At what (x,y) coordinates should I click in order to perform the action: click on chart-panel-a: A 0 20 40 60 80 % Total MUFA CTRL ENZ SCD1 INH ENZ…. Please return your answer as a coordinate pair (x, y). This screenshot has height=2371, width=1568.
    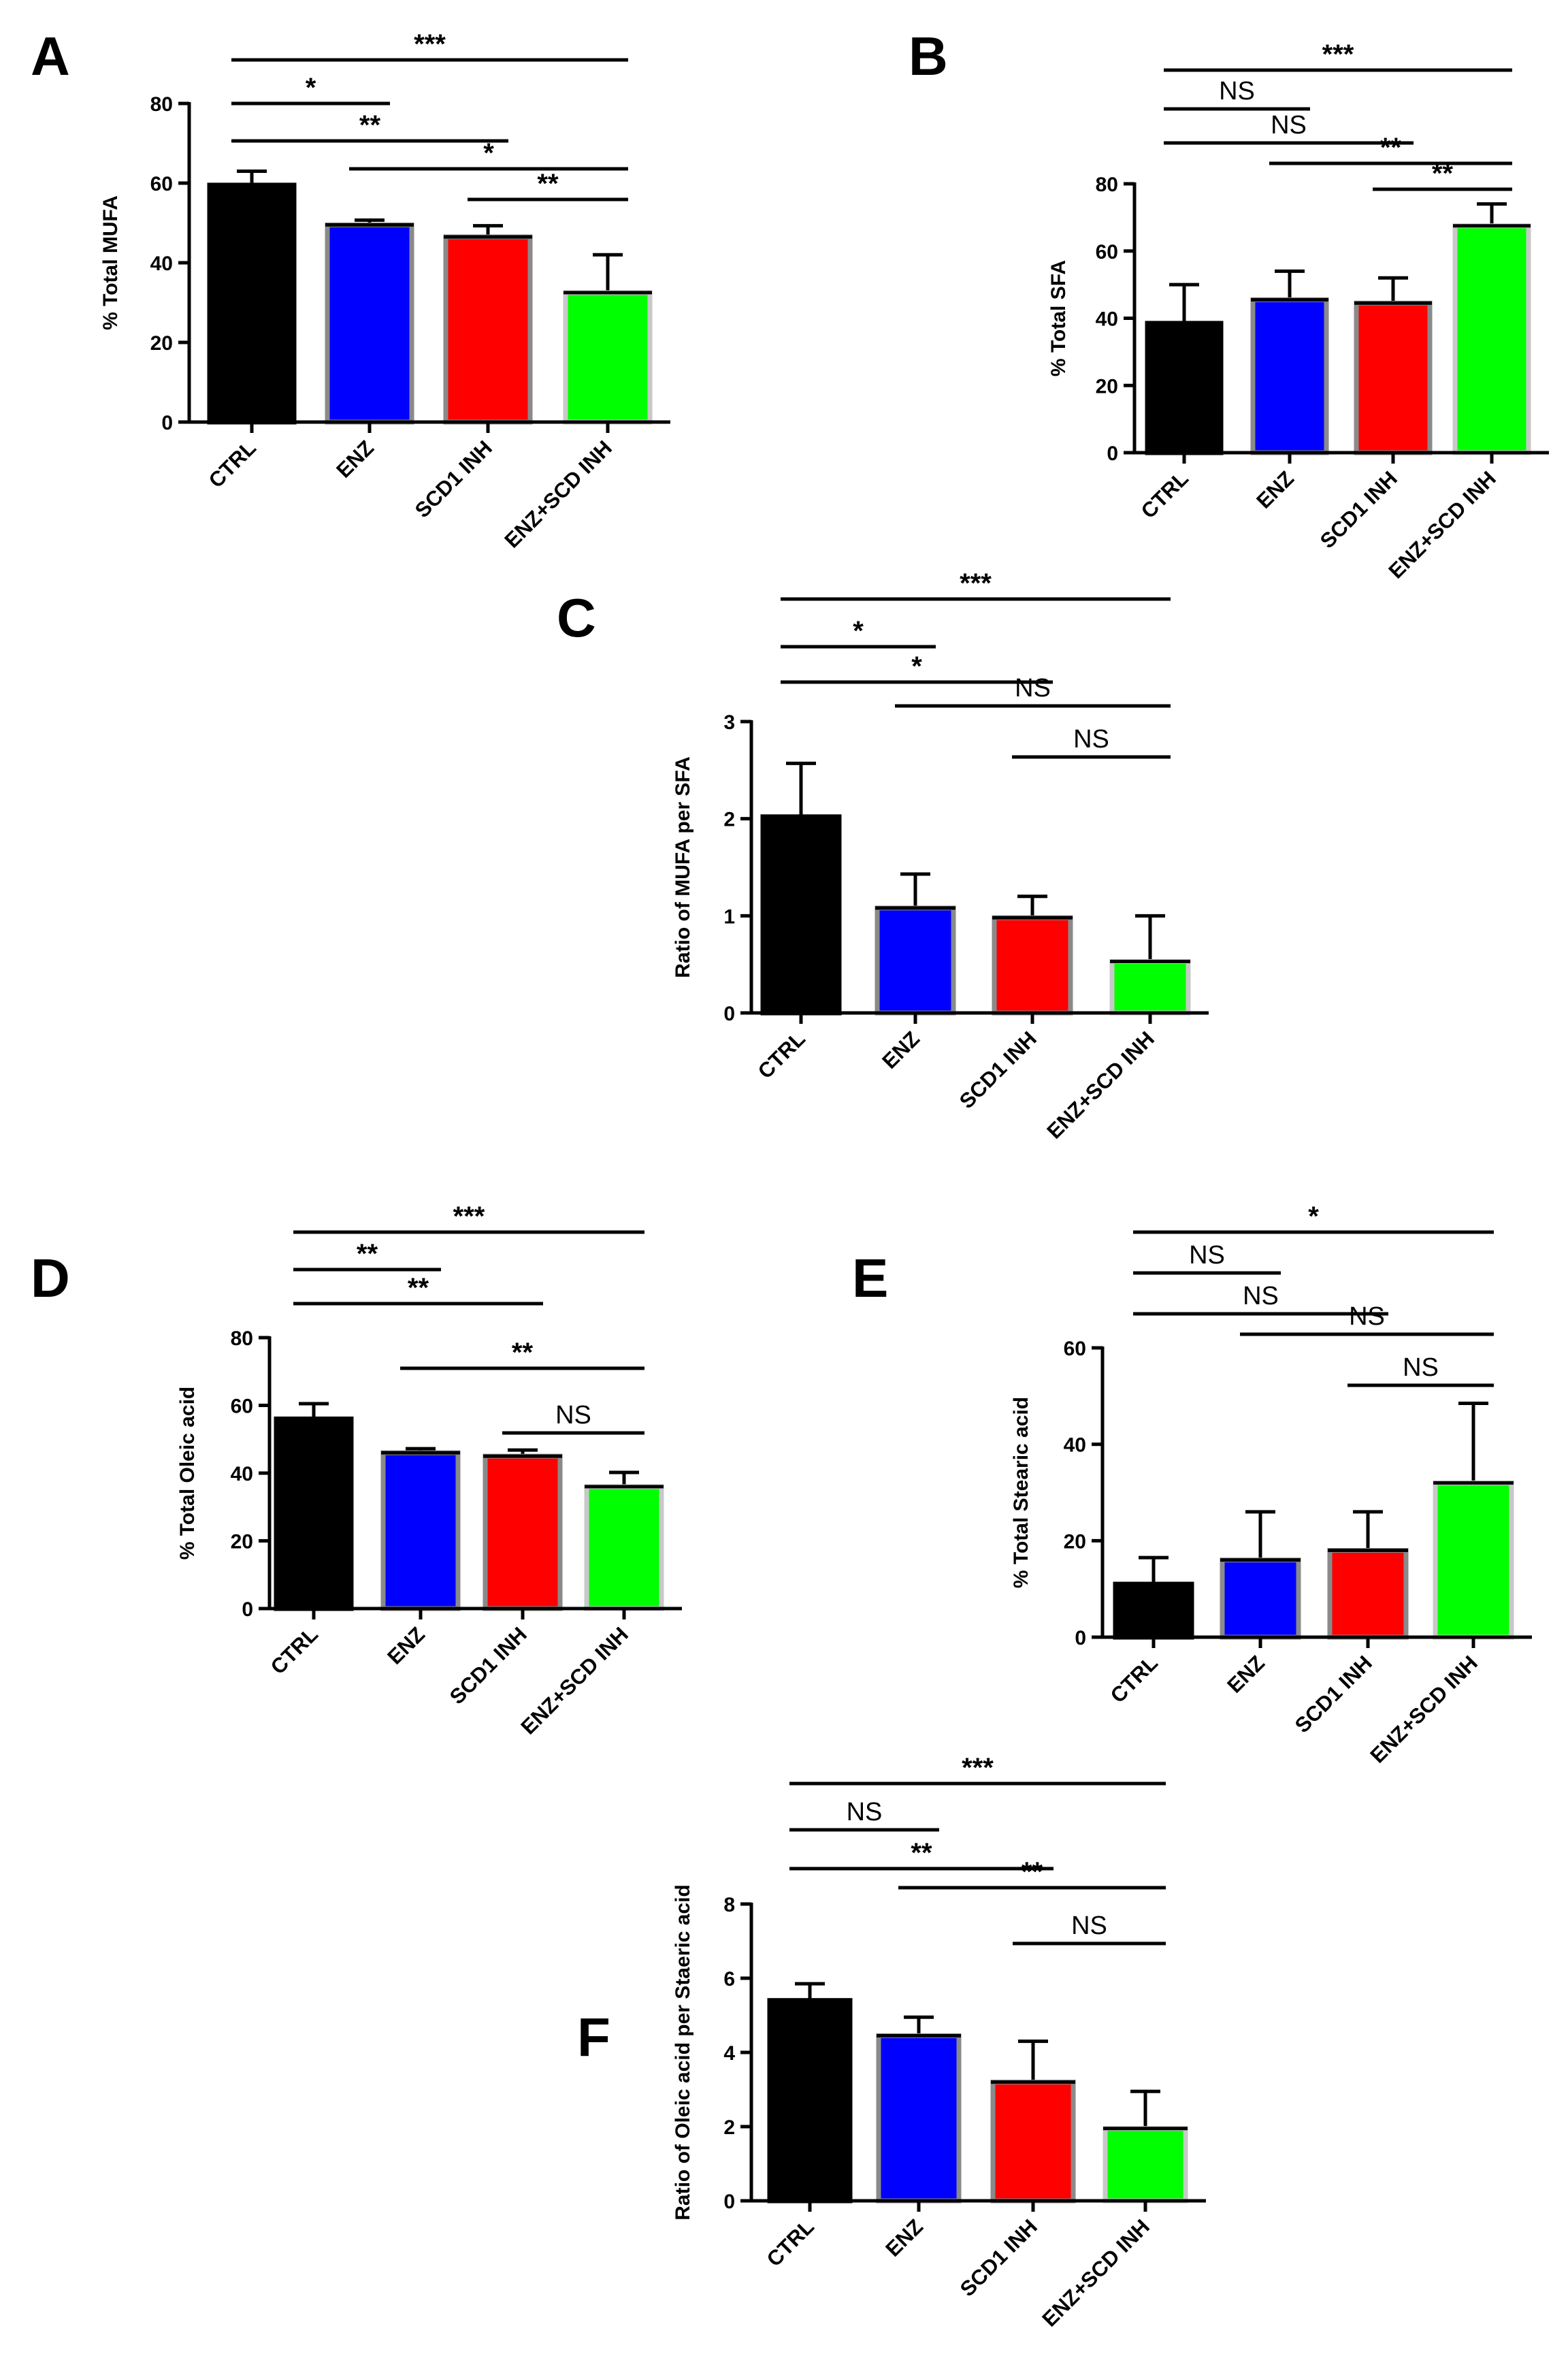
    Looking at the image, I should click on (350, 290).